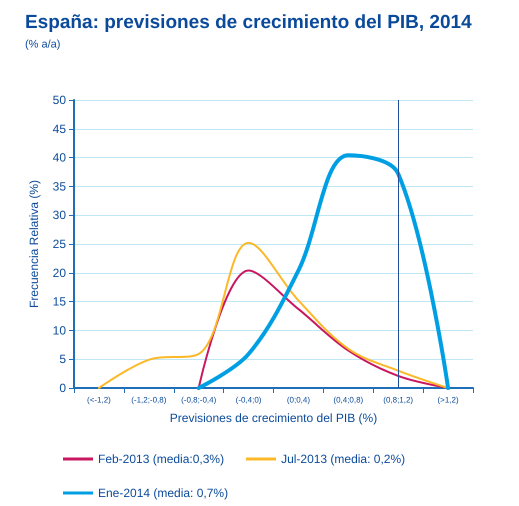  I want to click on chart-title: España: previsiones de crecimiento del PIB, 2014, so click(248, 22).